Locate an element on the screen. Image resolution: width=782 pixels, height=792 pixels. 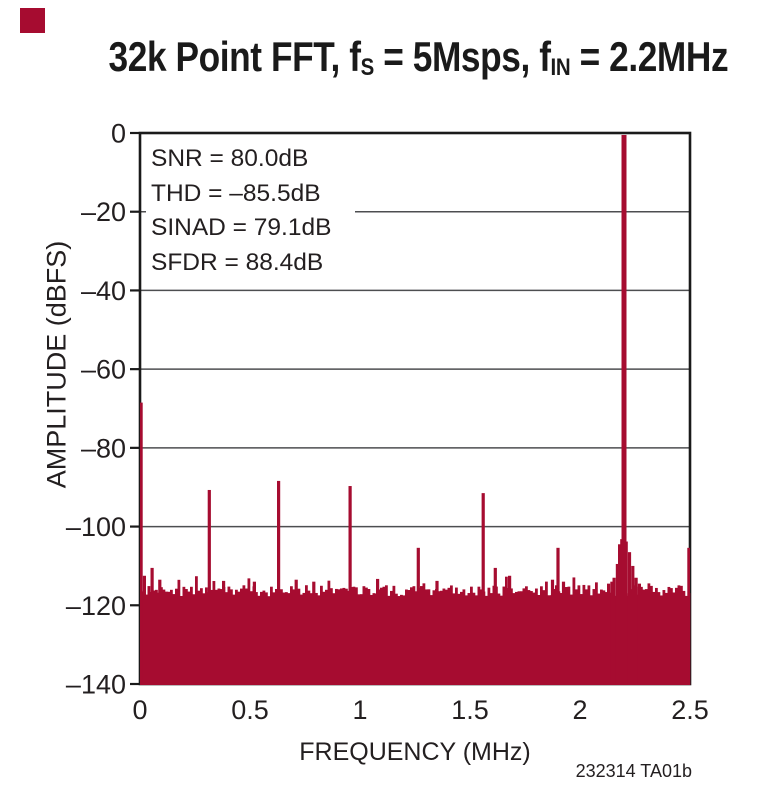
x-tick-label: 0 is located at coordinates (139, 710).